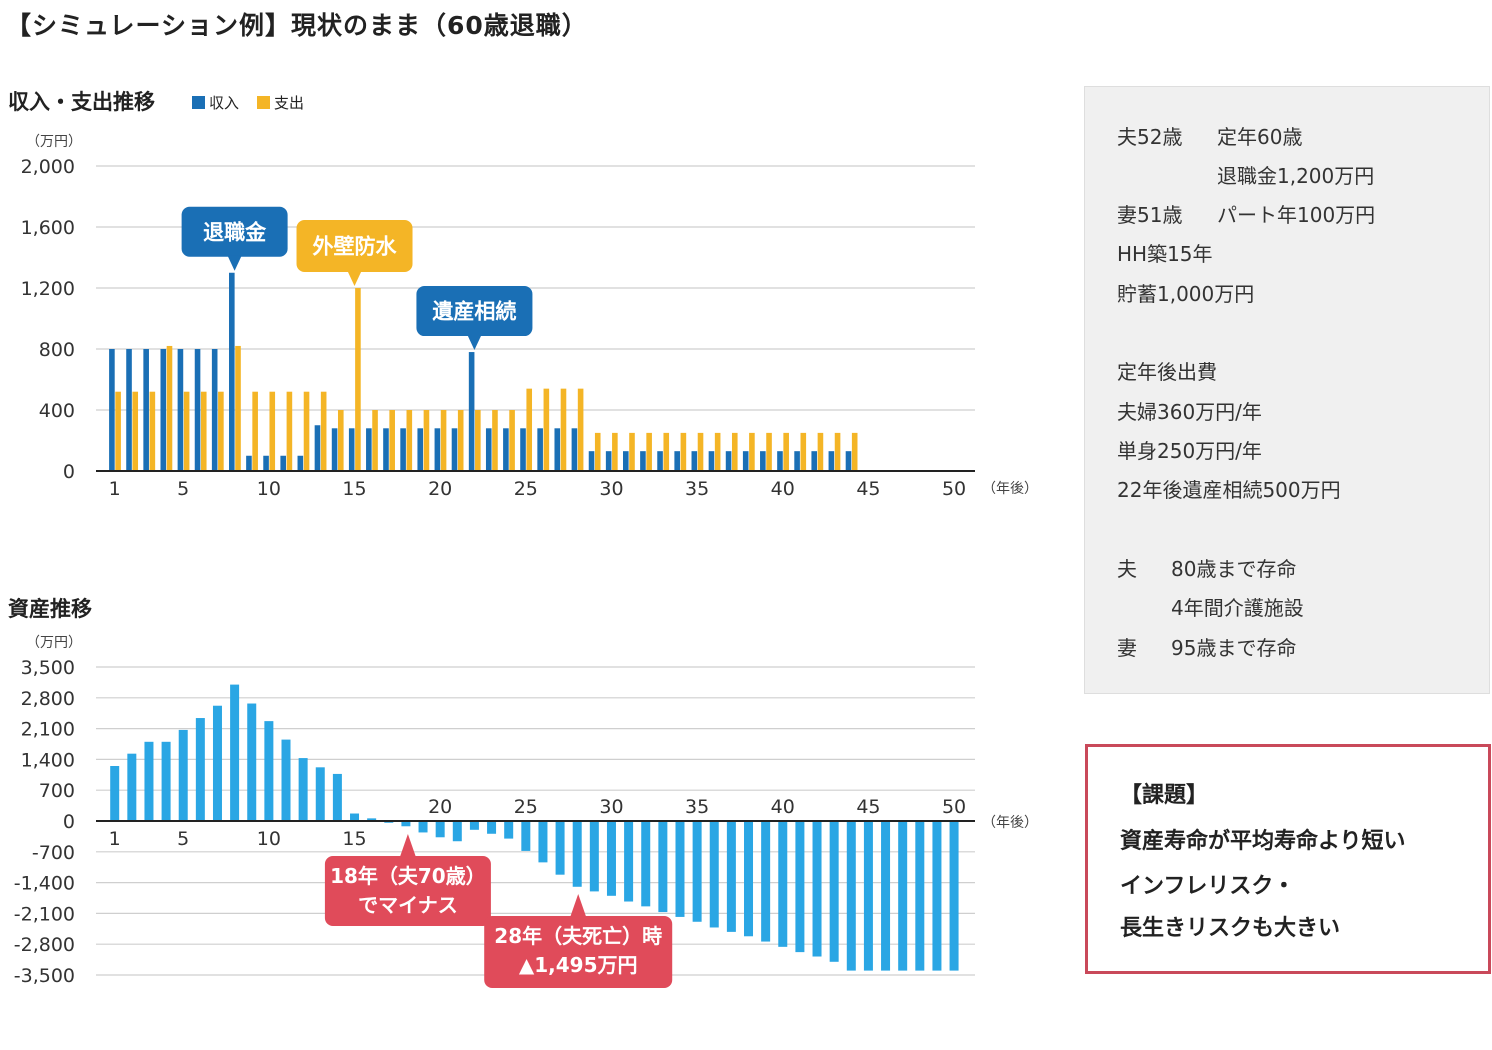 This screenshot has height=1050, width=1492. I want to click on y-tick-label: 400, so click(57, 411).